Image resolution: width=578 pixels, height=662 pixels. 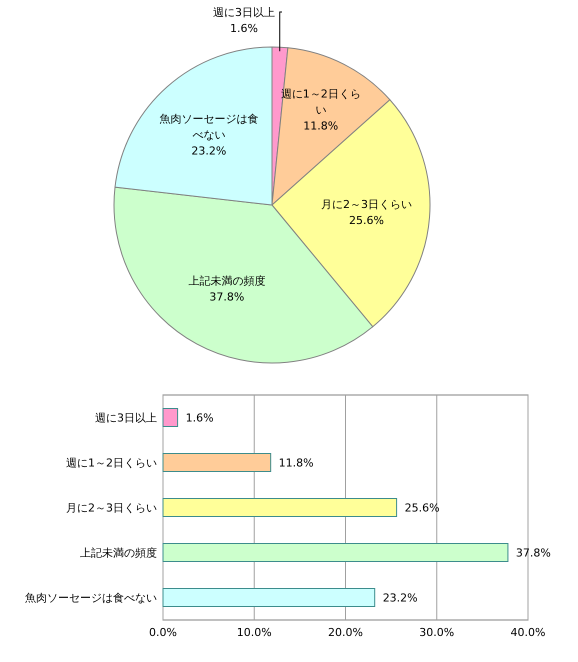 I want to click on x-tick-label: 10.0%, so click(x=254, y=632).